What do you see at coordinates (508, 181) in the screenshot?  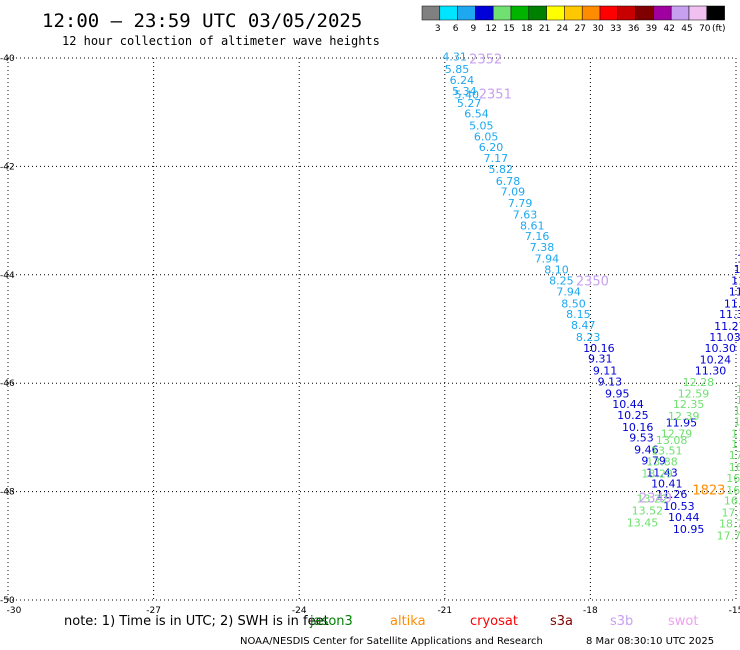 I see `wave-height-value: 6.78` at bounding box center [508, 181].